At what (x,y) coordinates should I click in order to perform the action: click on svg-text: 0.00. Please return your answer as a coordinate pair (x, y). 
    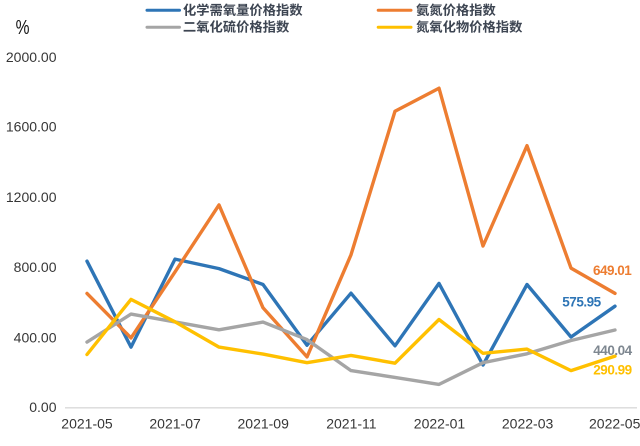
    Looking at the image, I should click on (42, 407).